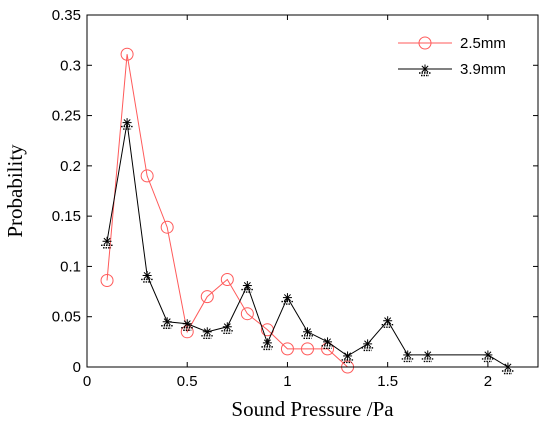  What do you see at coordinates (312, 409) in the screenshot?
I see `x-axis-title: Sound Pressure /Pa` at bounding box center [312, 409].